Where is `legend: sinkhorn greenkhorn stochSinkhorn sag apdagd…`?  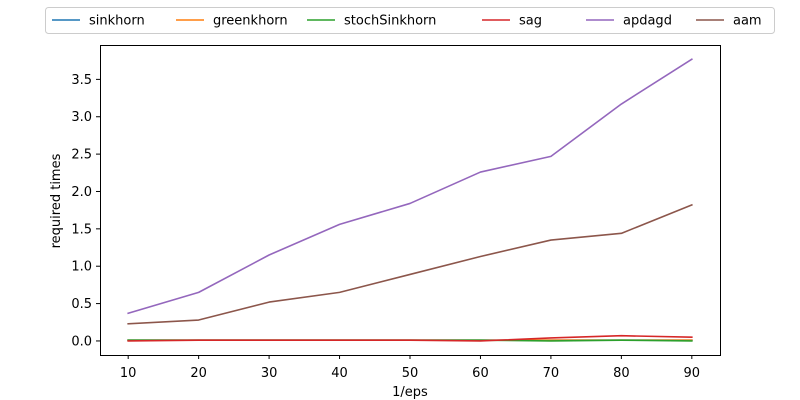 legend: sinkhorn greenkhorn stochSinkhorn sag apdagd… is located at coordinates (410, 20).